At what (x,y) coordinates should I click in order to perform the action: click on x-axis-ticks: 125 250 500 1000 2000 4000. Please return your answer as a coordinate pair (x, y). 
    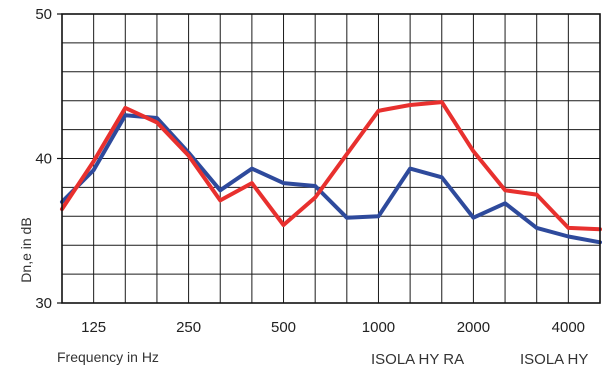
    Looking at the image, I should click on (333, 327).